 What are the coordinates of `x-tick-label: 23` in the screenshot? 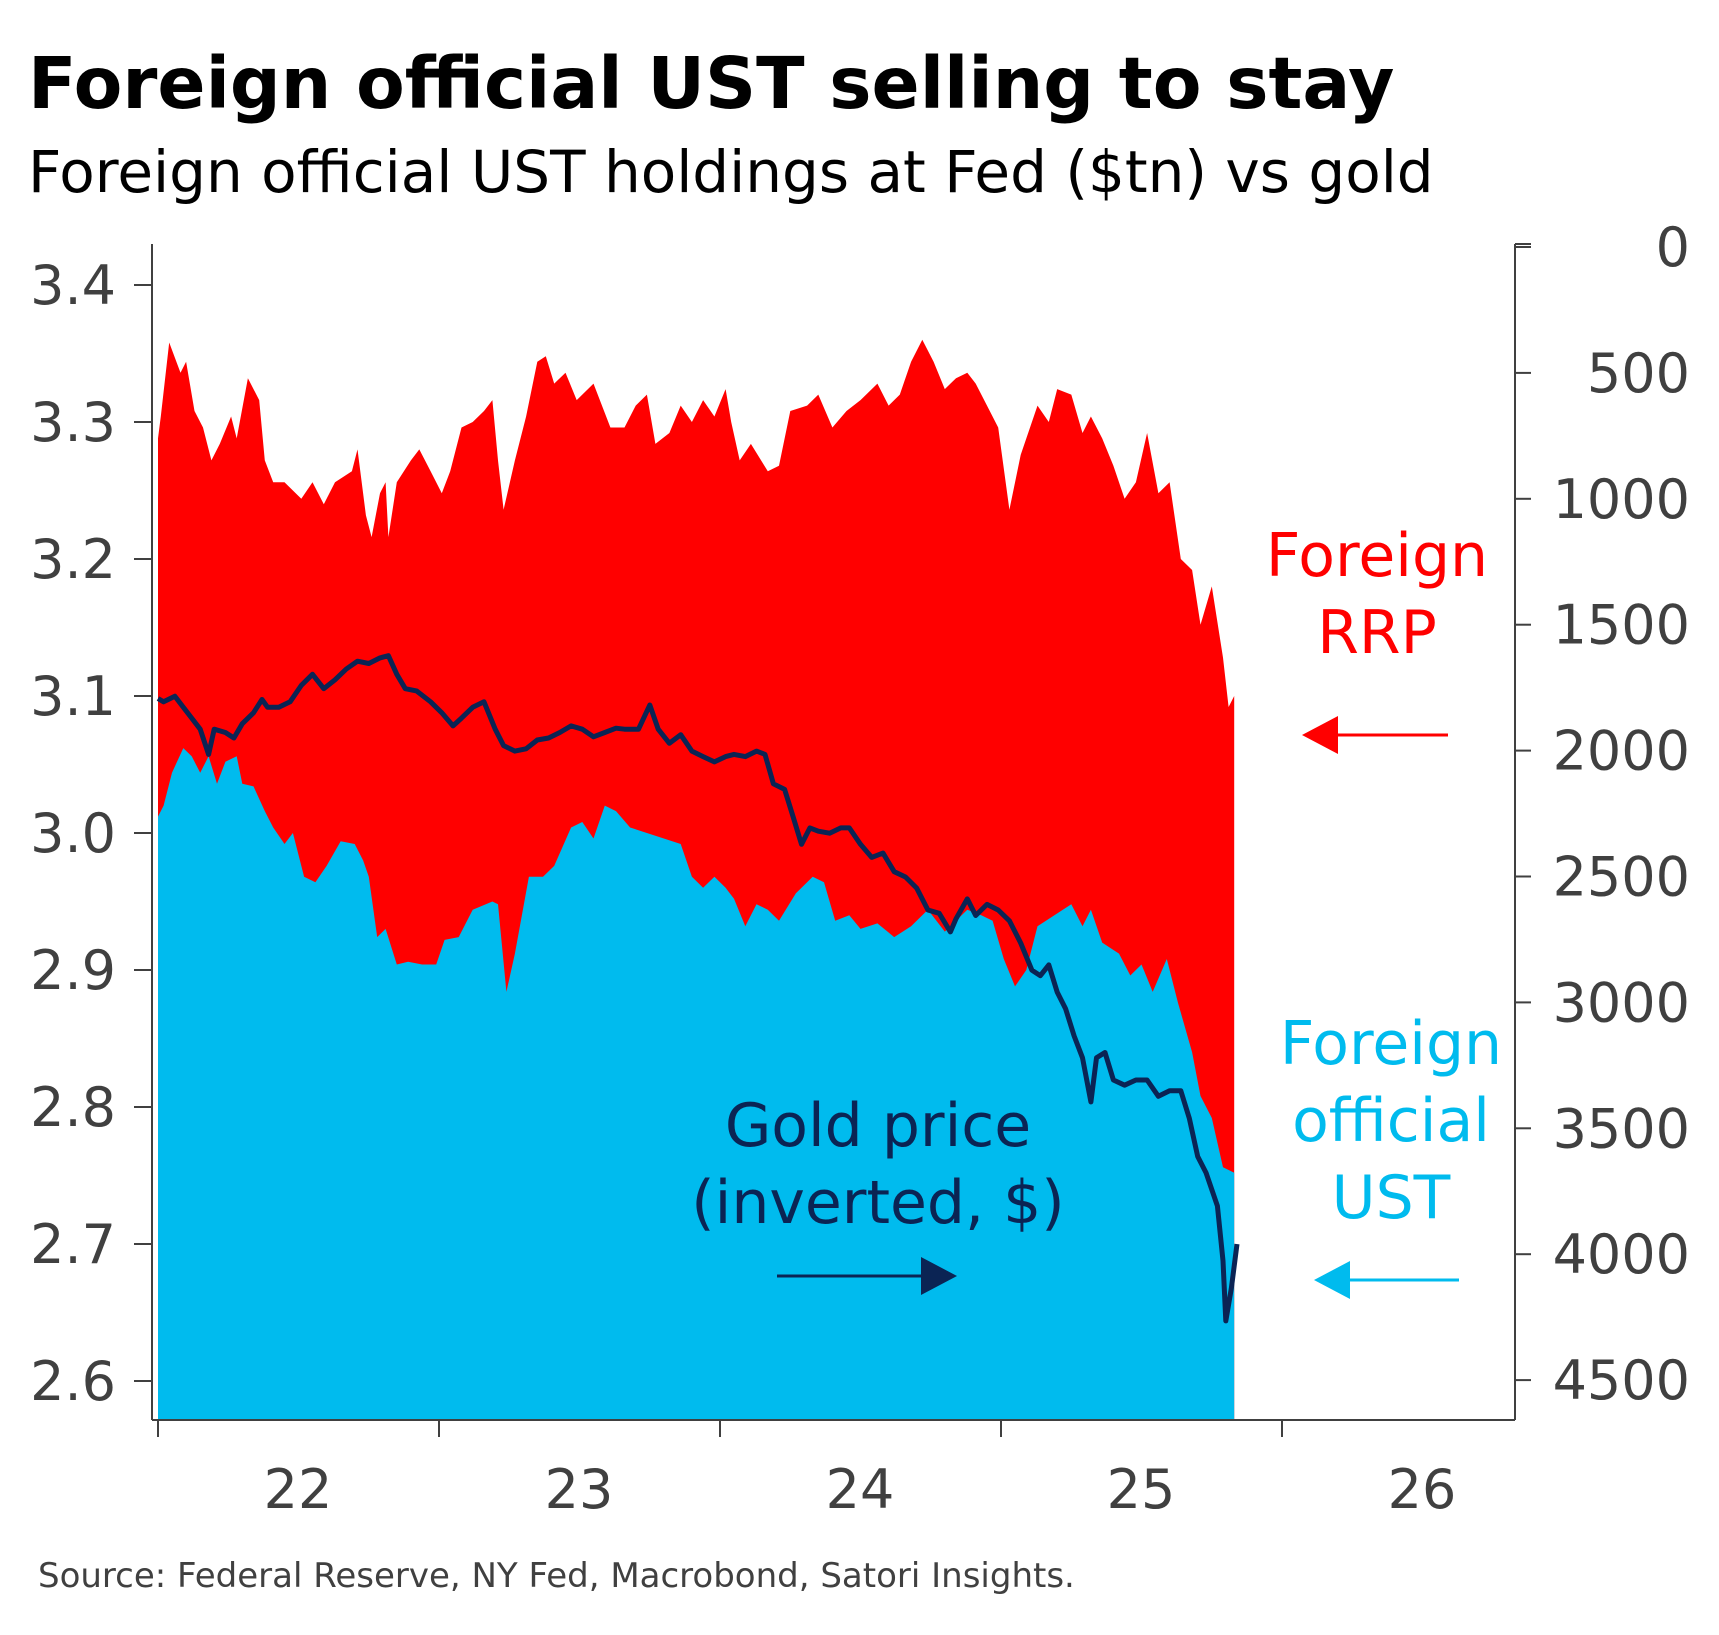 It's located at (579, 1489).